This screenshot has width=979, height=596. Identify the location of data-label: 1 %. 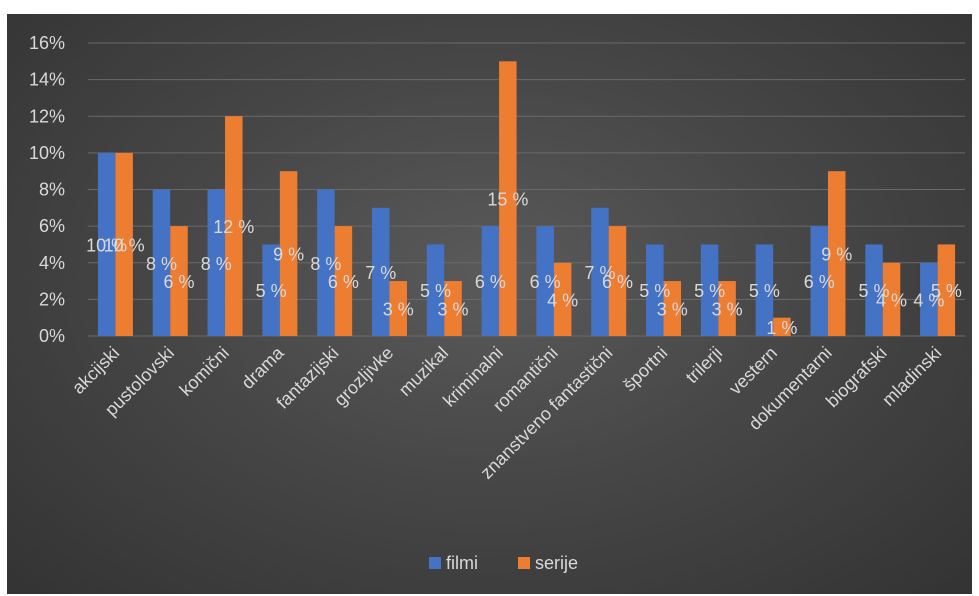
(781, 328).